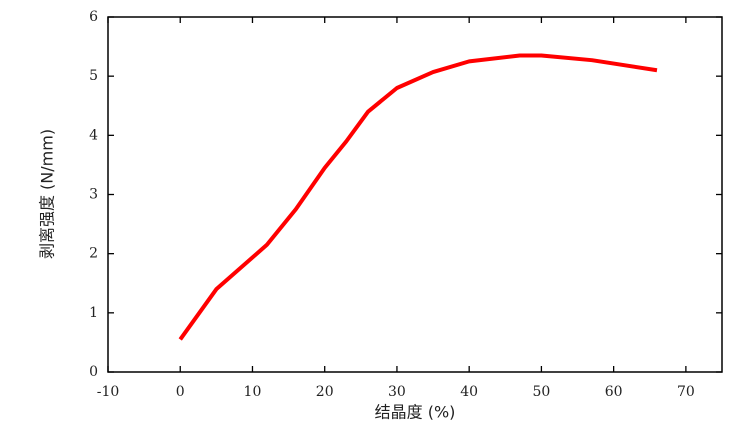 The width and height of the screenshot is (753, 432). I want to click on x-axis-label: 结晶度 (%), so click(415, 412).